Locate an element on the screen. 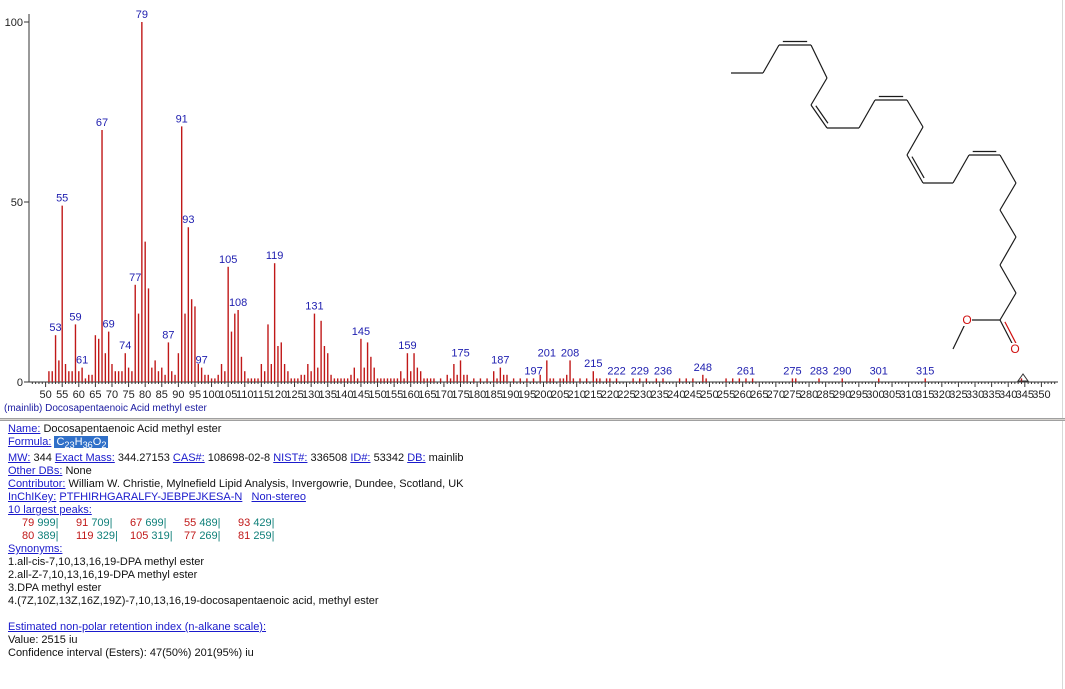 The image size is (1065, 689). peak-label: 61 is located at coordinates (82, 361).